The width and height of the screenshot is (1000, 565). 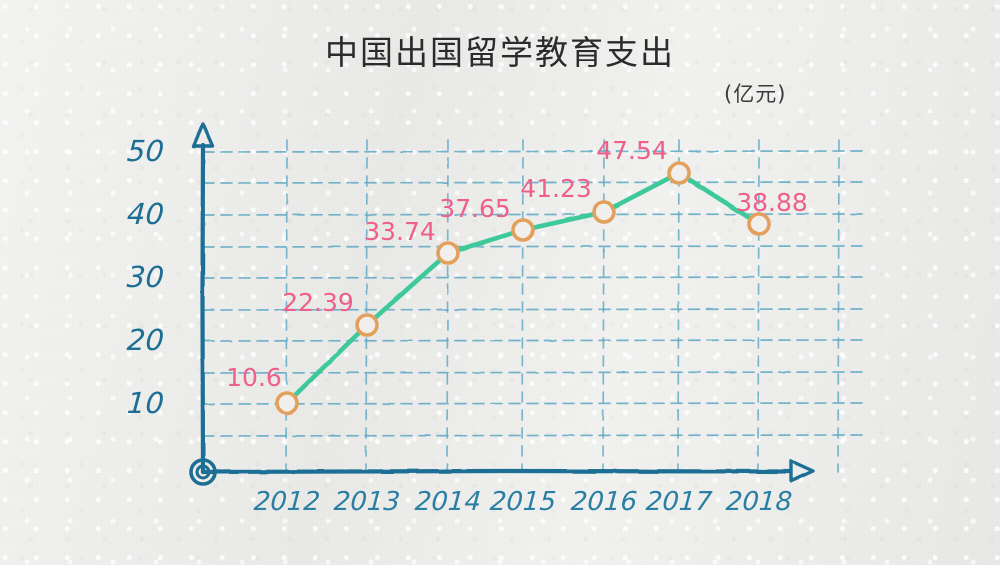 What do you see at coordinates (679, 502) in the screenshot?
I see `x-tick-label-2017: 2017` at bounding box center [679, 502].